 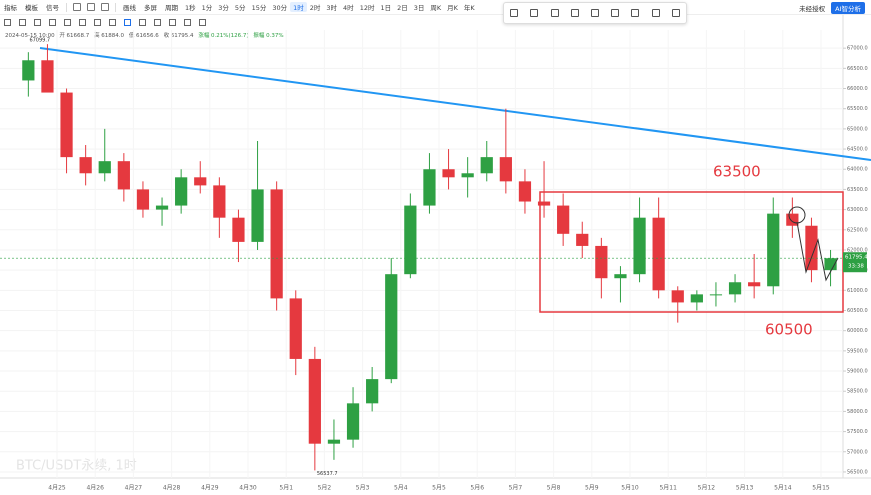 I want to click on menu: 周期, so click(x=171, y=8).